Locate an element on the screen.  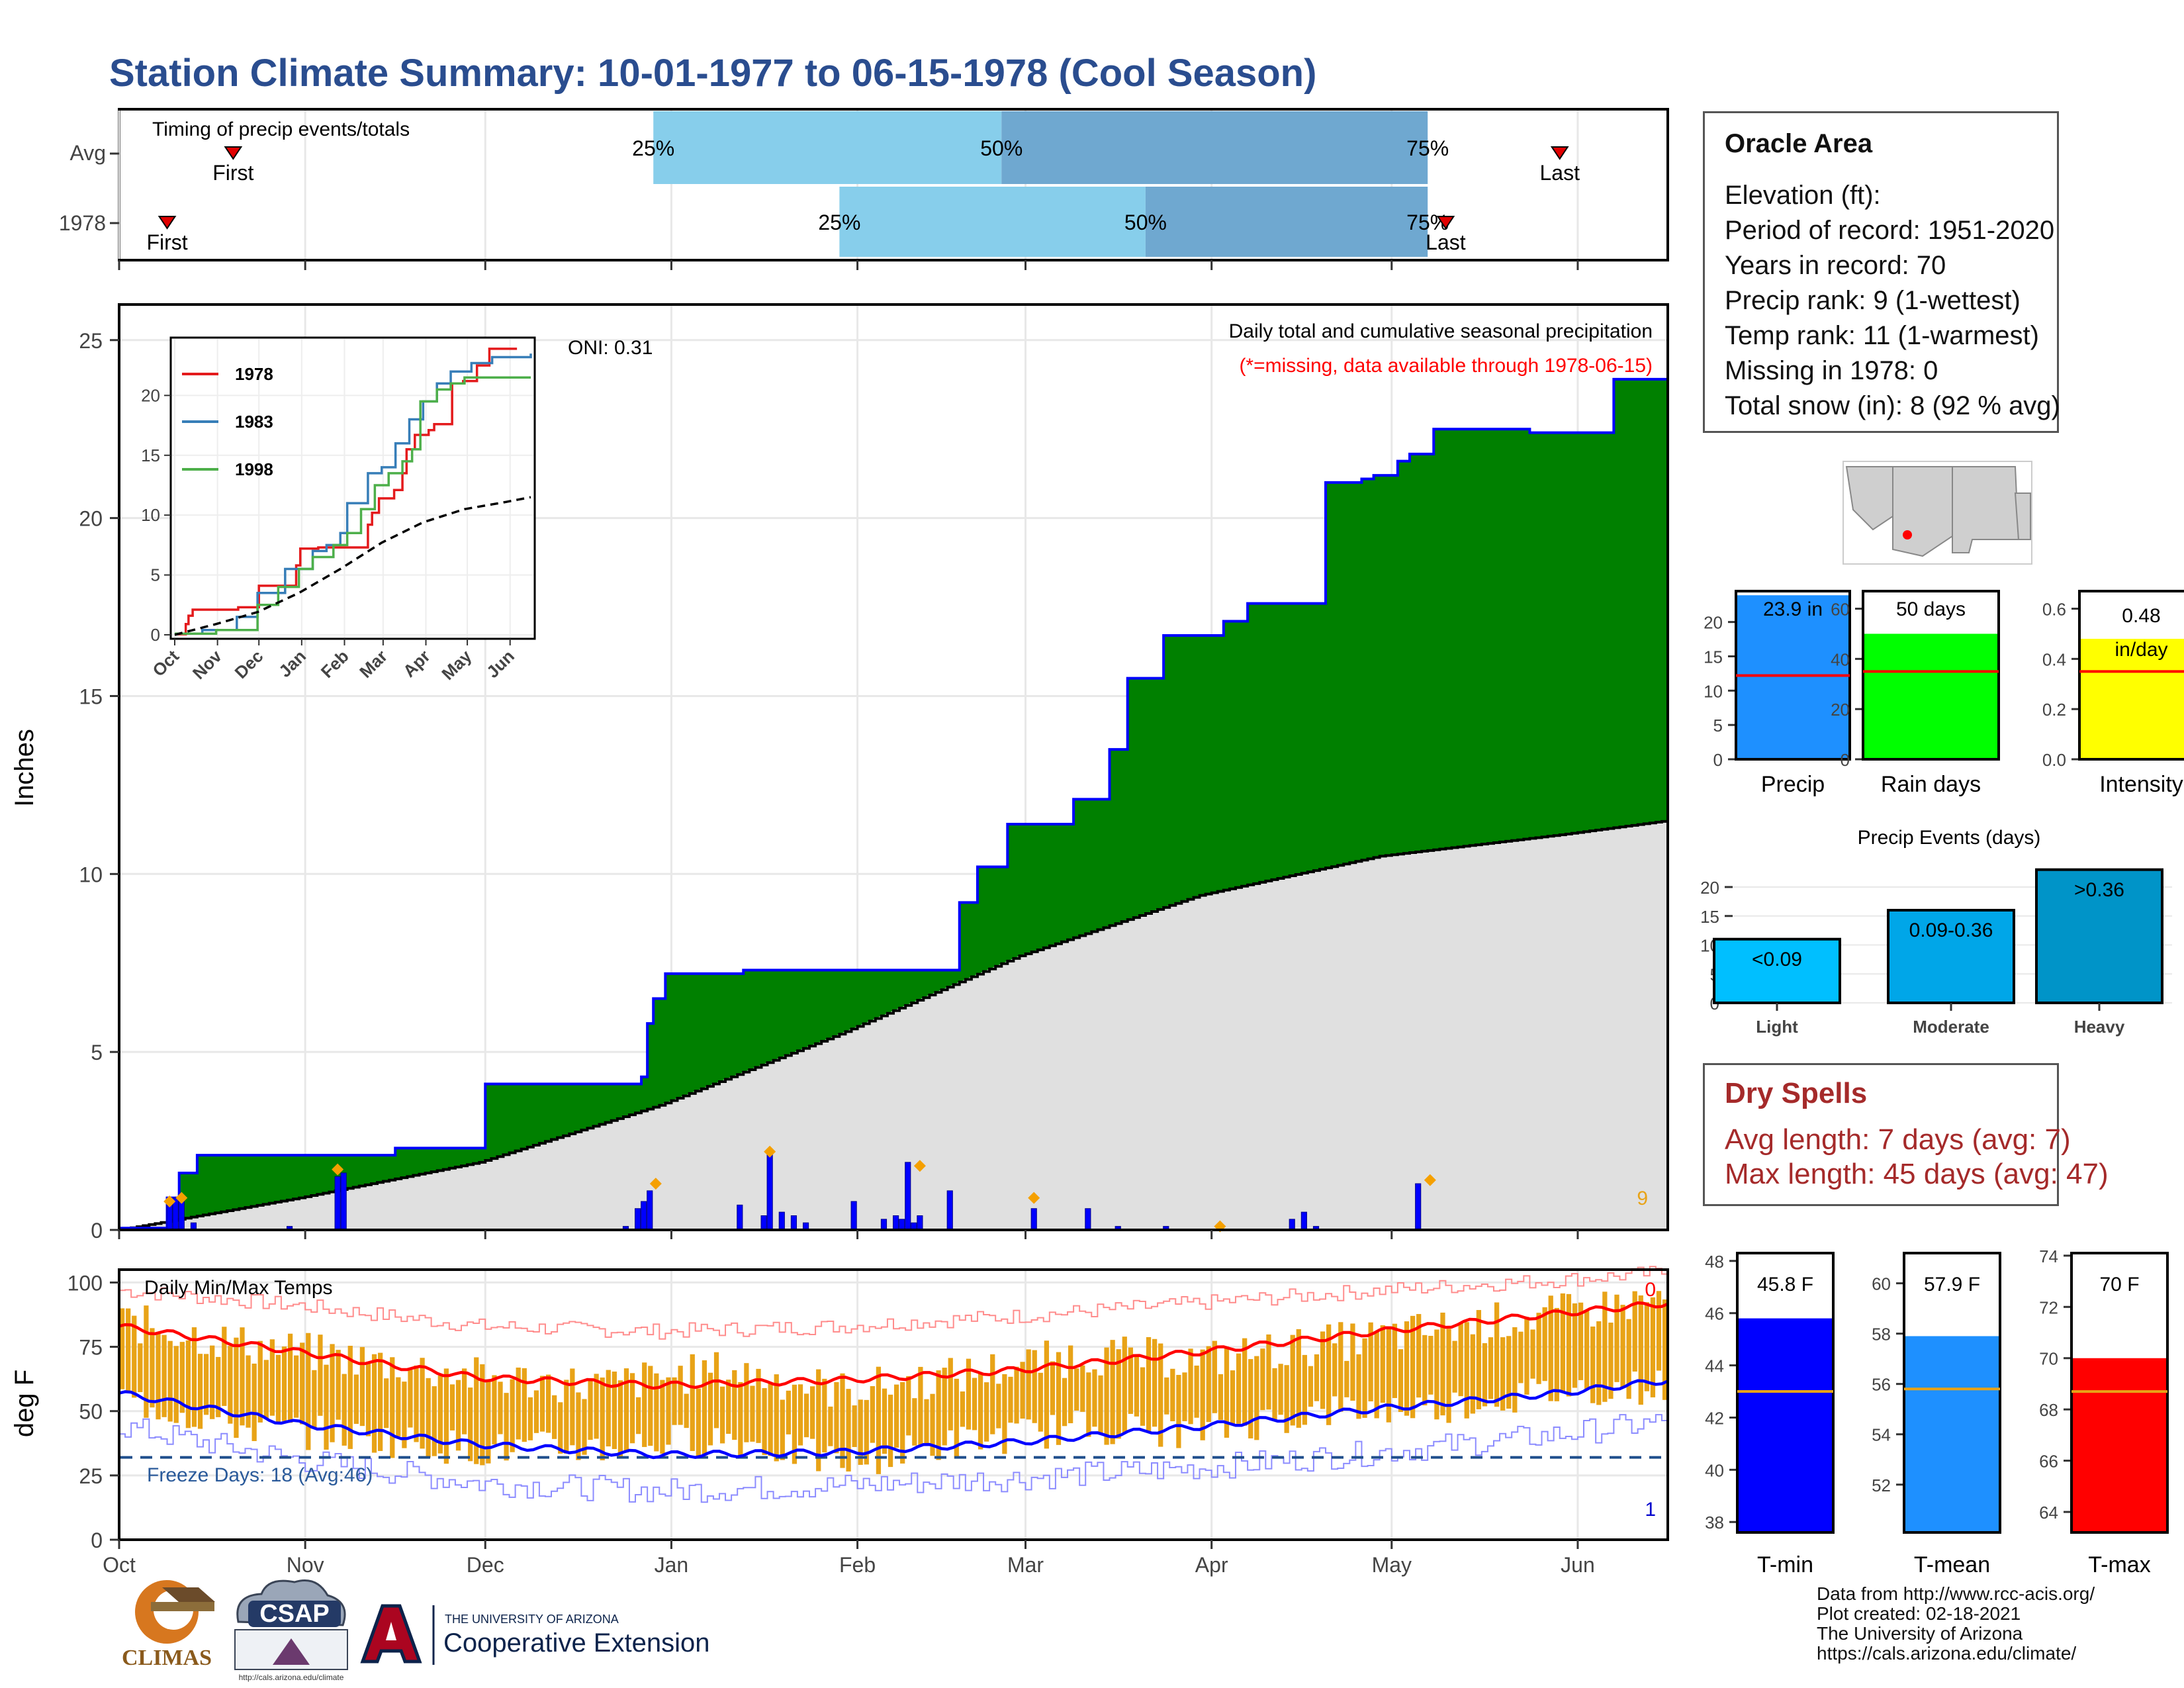
info-line: Temp rank: 11 (1-warmest) is located at coordinates (1882, 335).